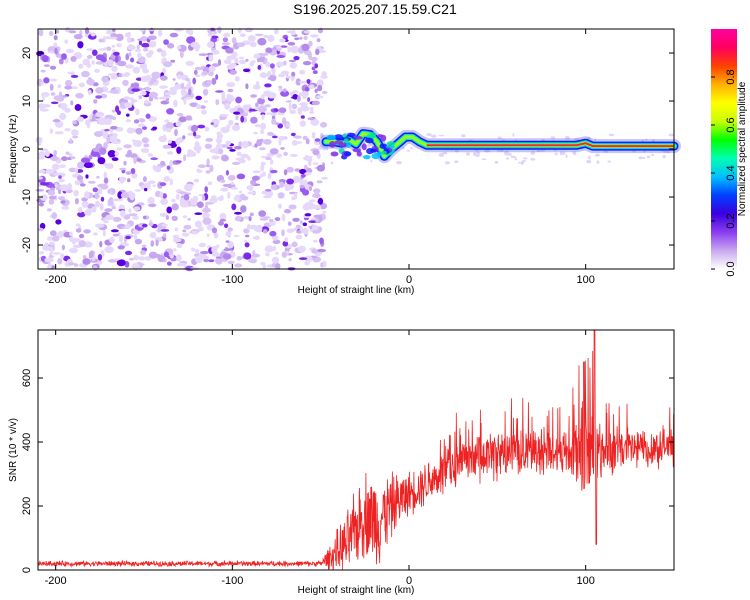  Describe the element at coordinates (27, 149) in the screenshot. I see `y-tick-label: 0` at that location.